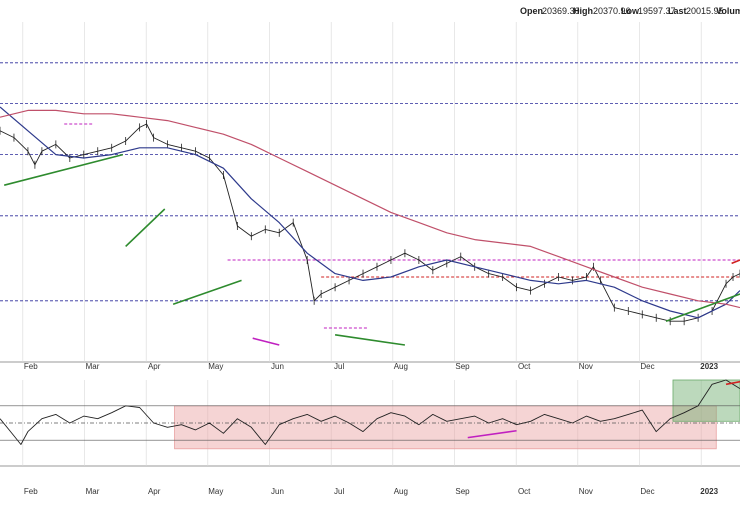 This screenshot has width=740, height=505. What do you see at coordinates (657, 11) in the screenshot?
I see `low-value: 19597.37` at bounding box center [657, 11].